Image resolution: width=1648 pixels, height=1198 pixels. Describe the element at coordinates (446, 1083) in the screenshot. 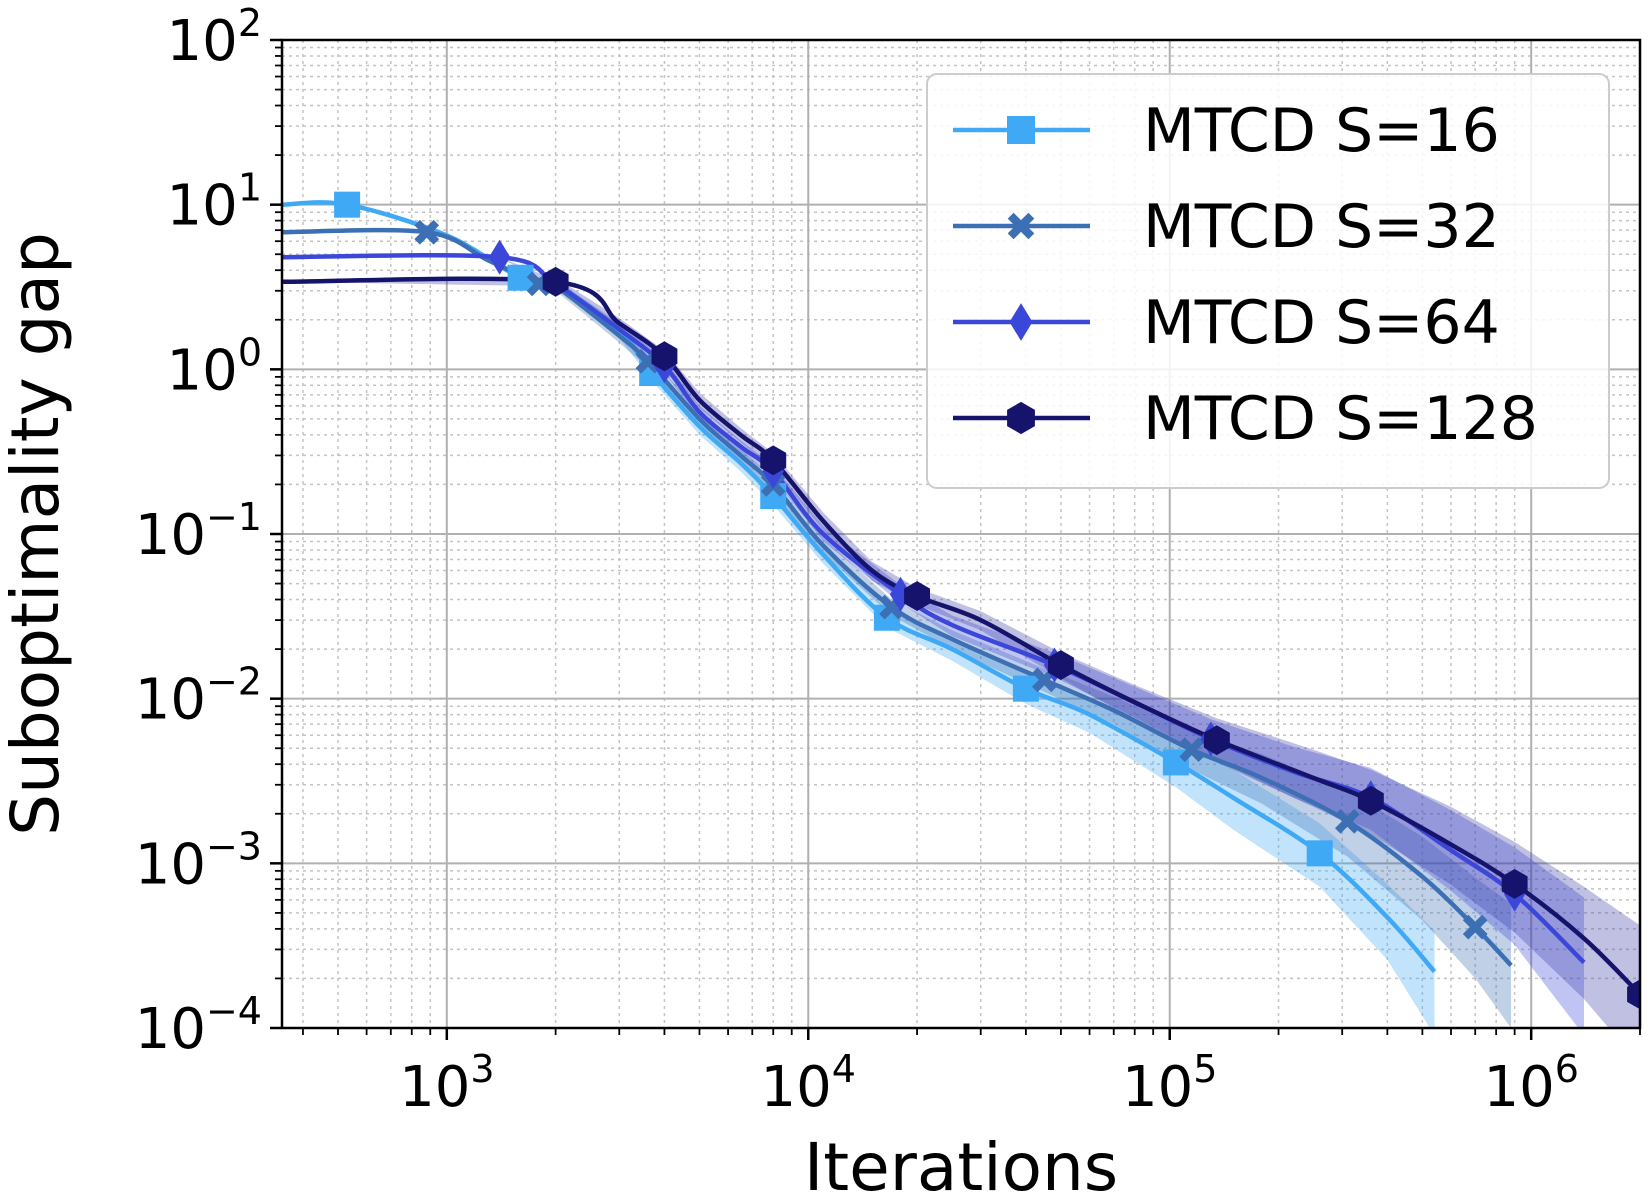

I see `x-tick-label: 10³` at that location.